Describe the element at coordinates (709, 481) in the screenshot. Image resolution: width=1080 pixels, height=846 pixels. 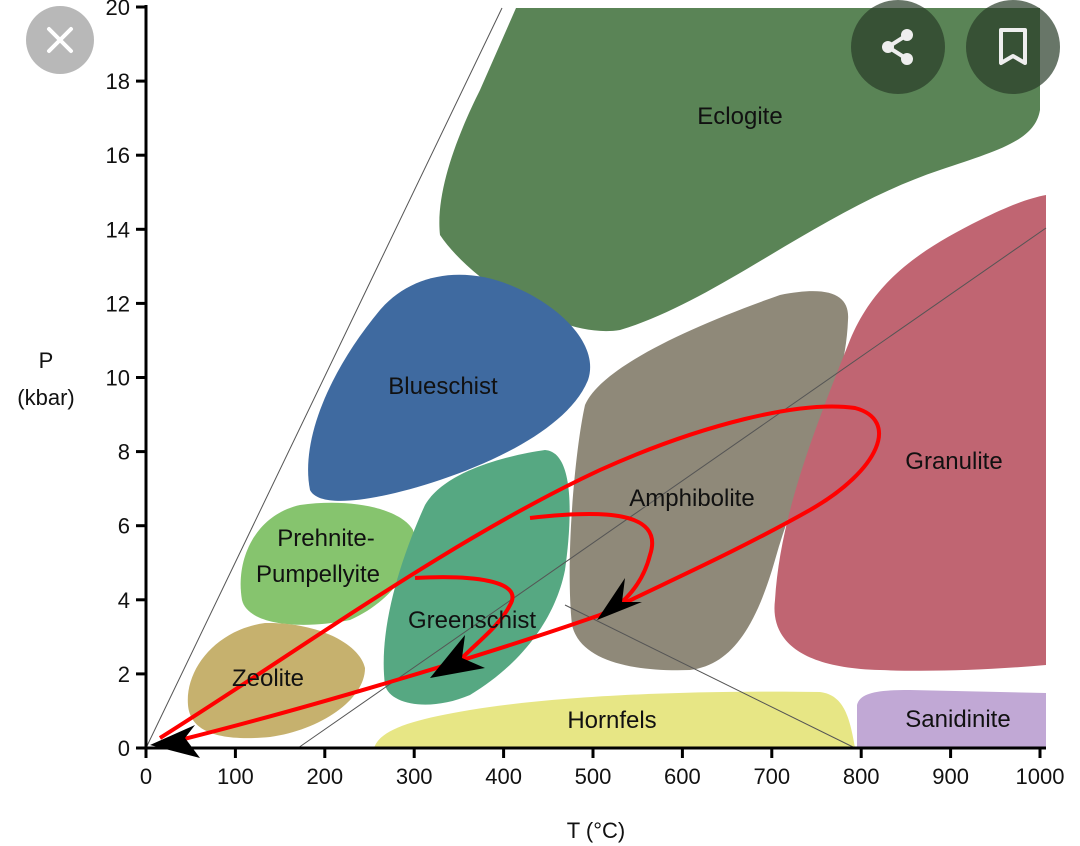
I see `facies-amphibolite` at that location.